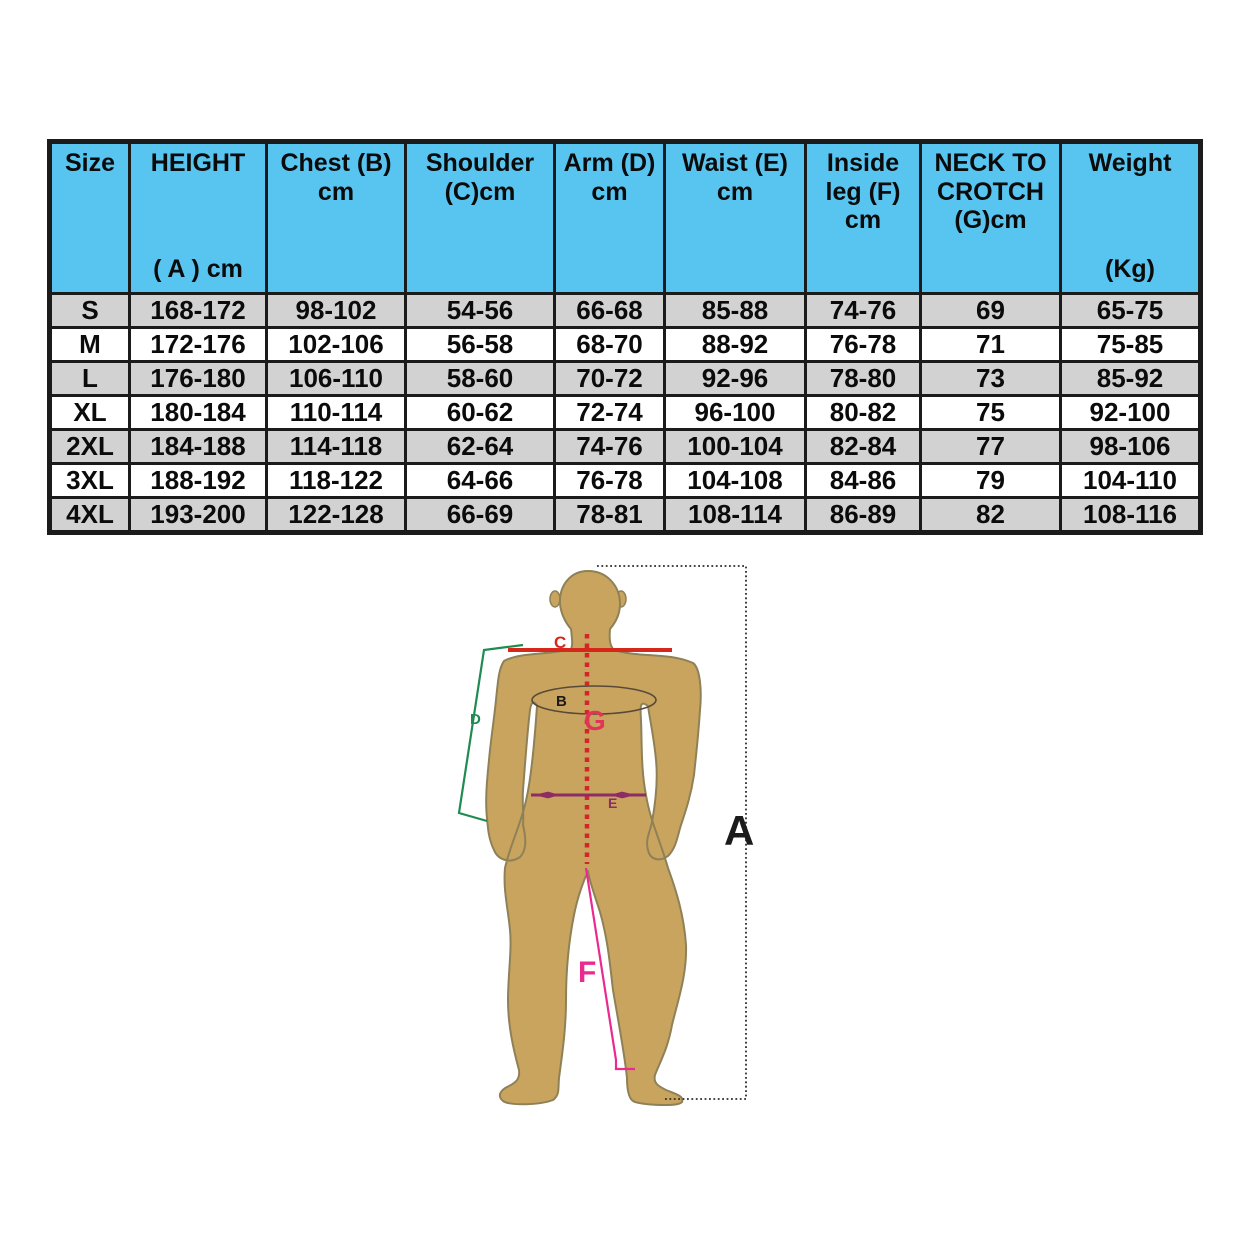  I want to click on cell-size: XL, so click(89, 412).